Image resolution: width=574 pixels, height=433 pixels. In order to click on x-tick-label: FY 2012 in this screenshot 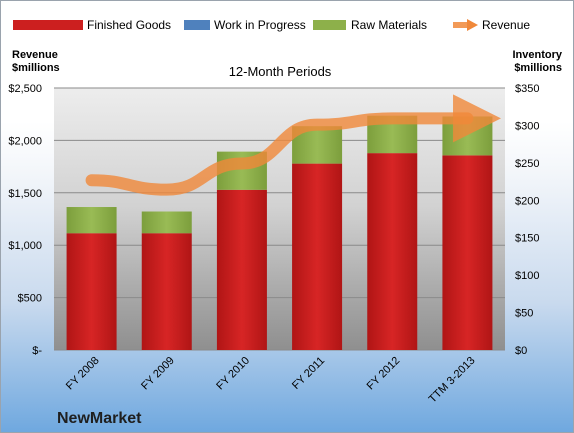, I will do `click(384, 374)`.